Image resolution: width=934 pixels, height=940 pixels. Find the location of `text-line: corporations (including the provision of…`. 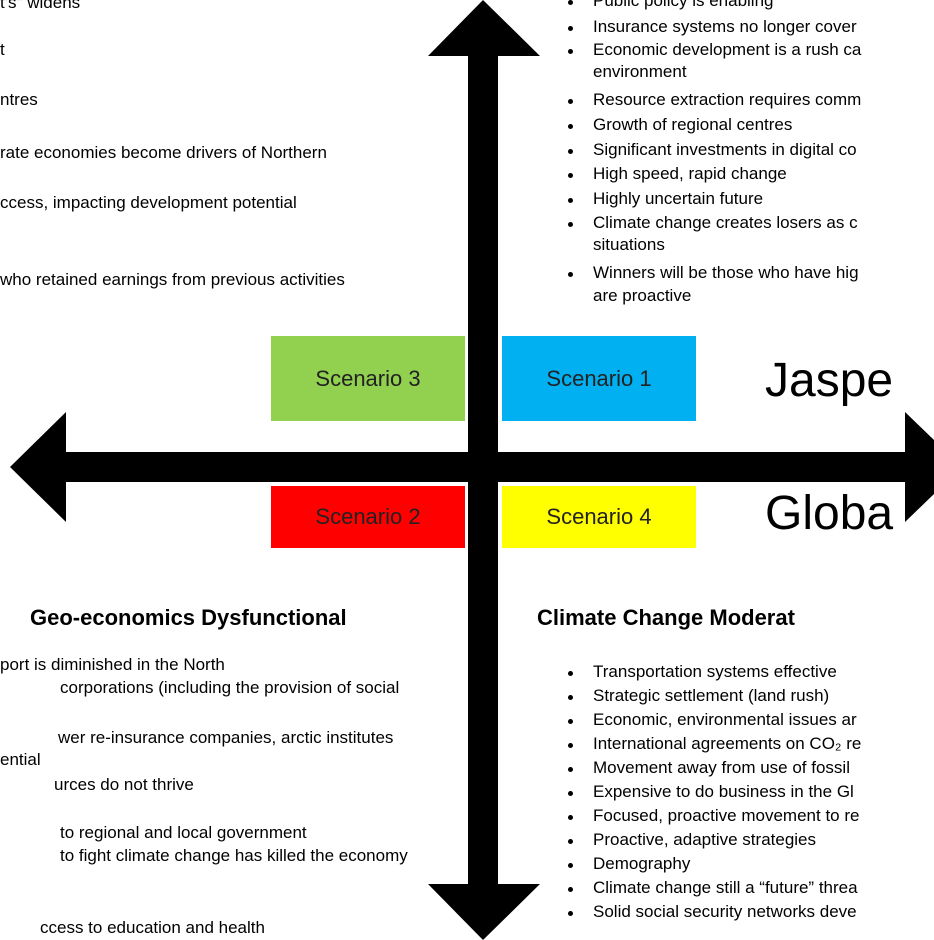

text-line: corporations (including the provision of… is located at coordinates (230, 687).